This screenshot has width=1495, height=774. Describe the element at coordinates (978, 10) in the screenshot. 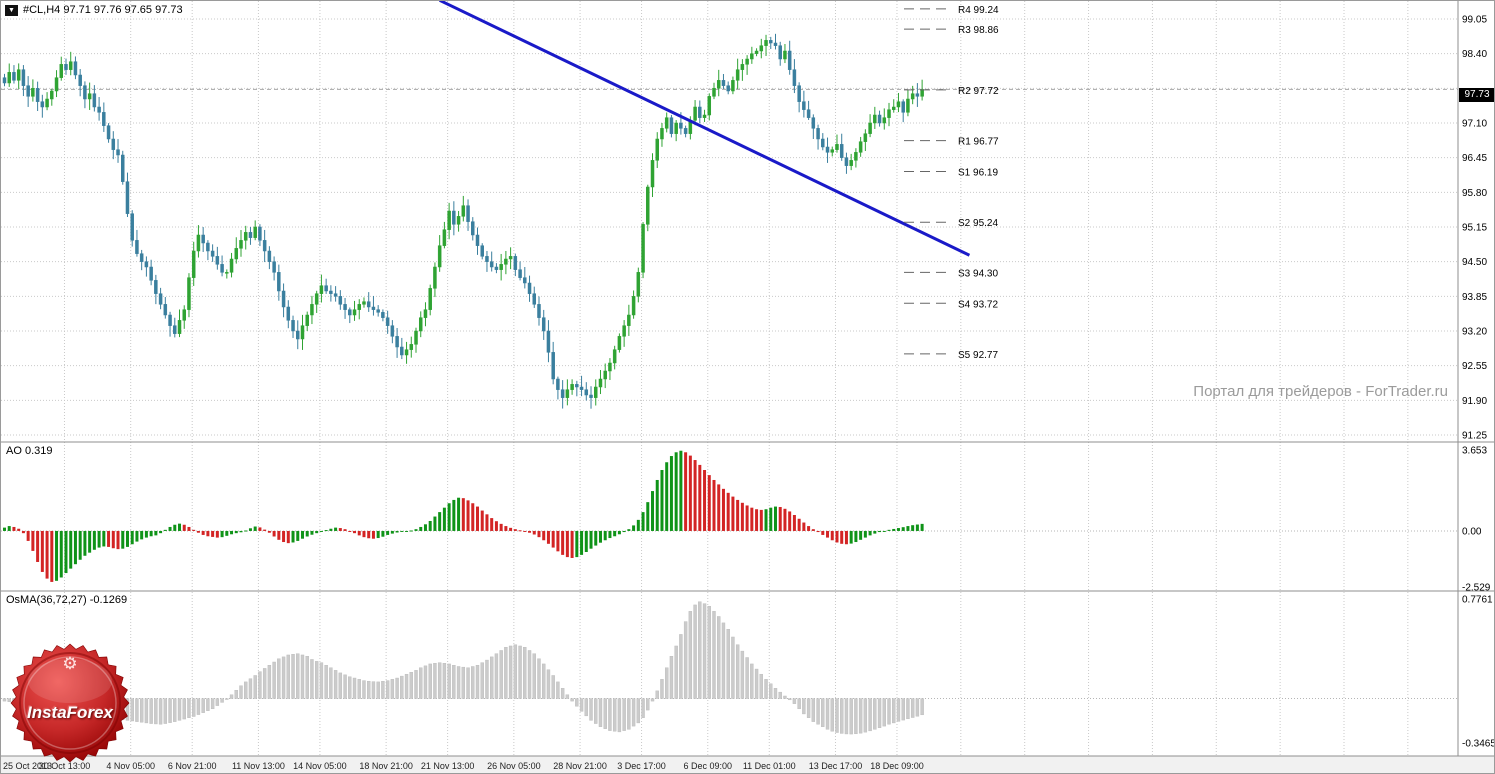

I see `pivot-label-R4: R4 99.24` at that location.